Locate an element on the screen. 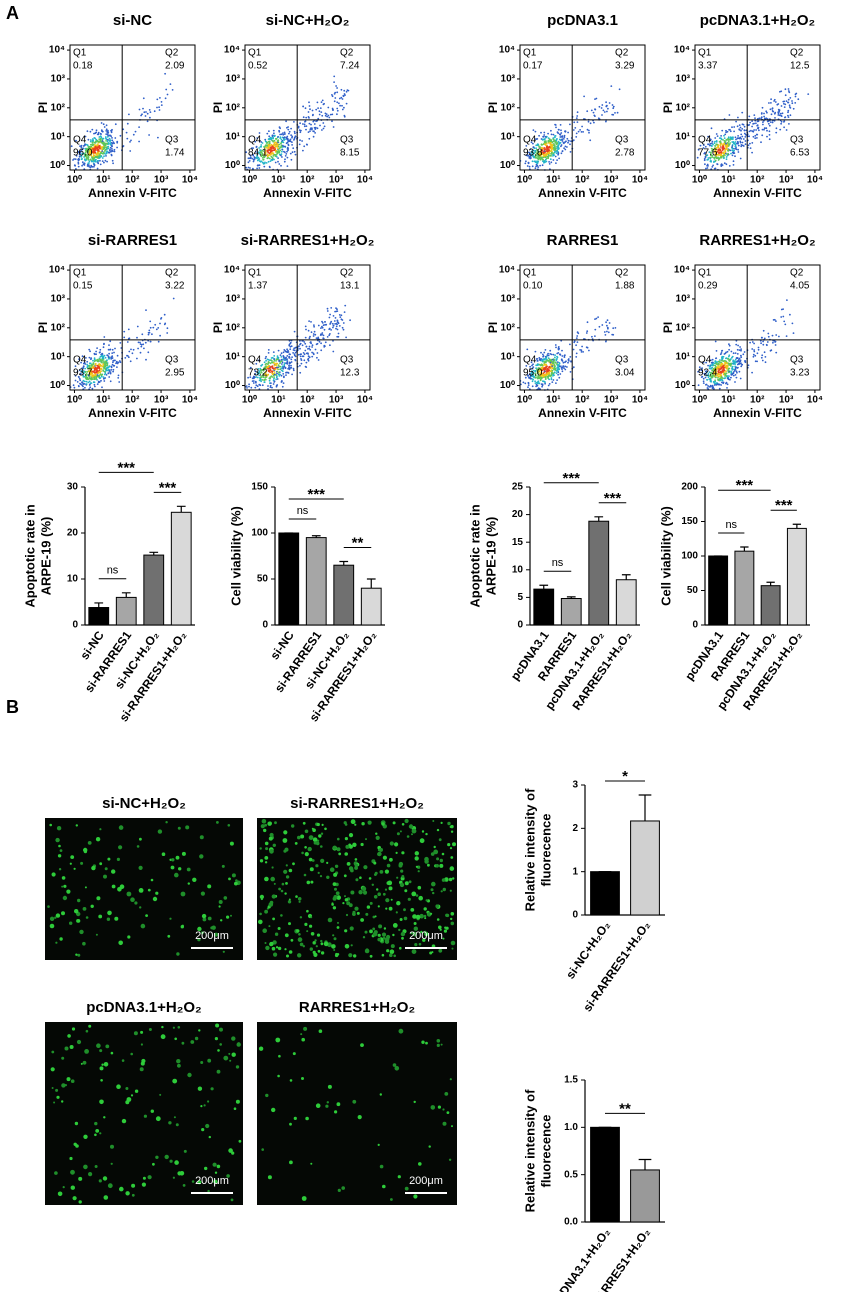 The width and height of the screenshot is (858, 1292). y-tick-label: 0.0 is located at coordinates (571, 1222).